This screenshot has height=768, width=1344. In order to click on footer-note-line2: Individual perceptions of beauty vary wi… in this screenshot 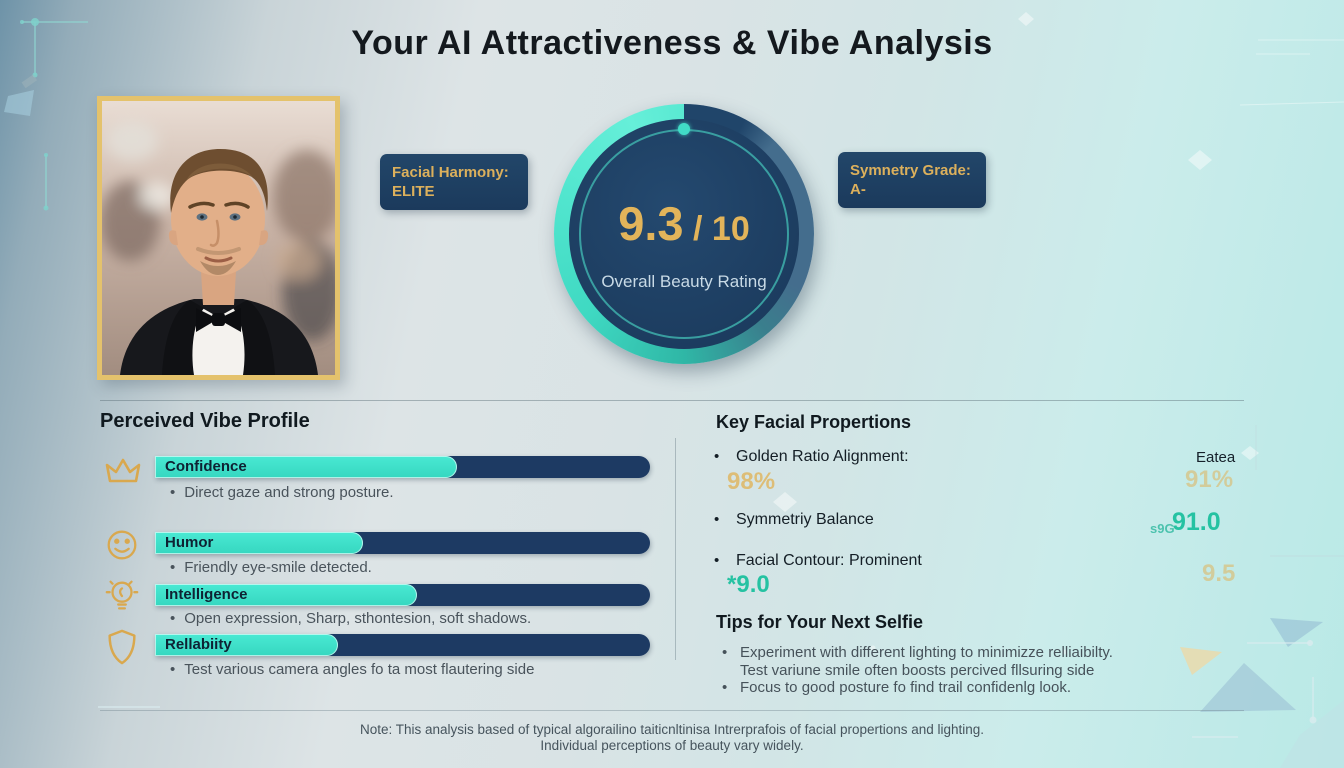, I will do `click(672, 745)`.